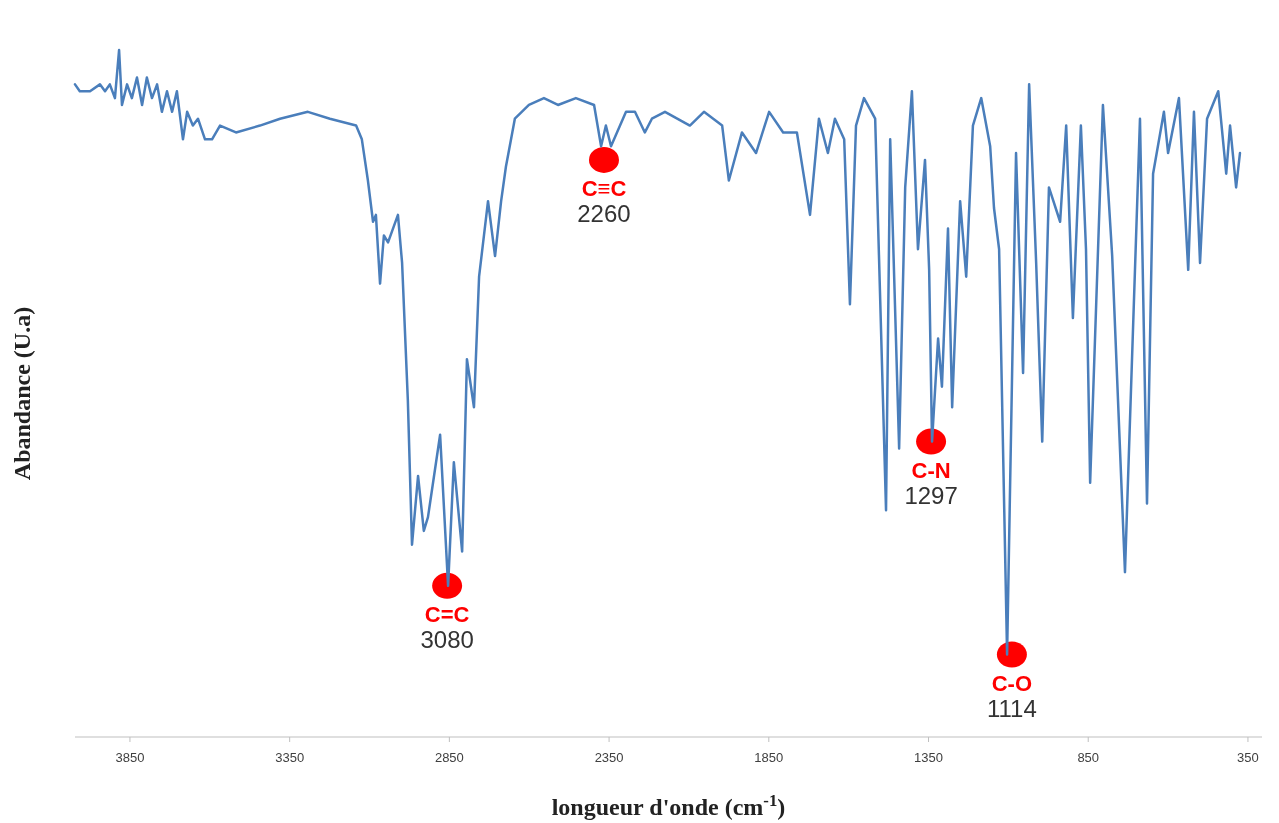 The height and width of the screenshot is (823, 1279). I want to click on x-tick-label: 350, so click(1248, 757).